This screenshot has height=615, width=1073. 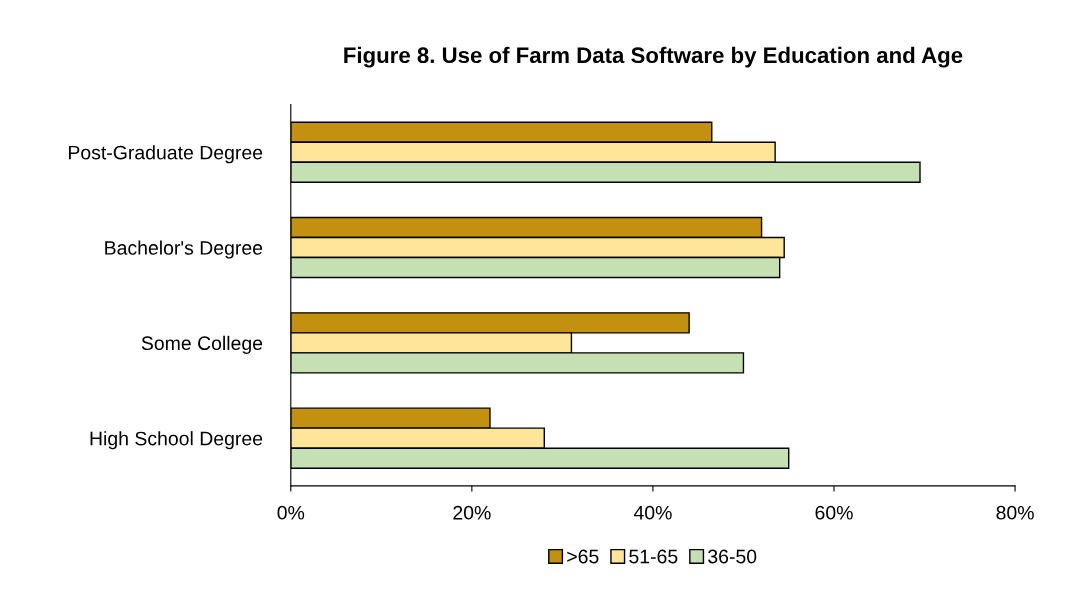 I want to click on legend-label: 36-50, so click(x=732, y=556).